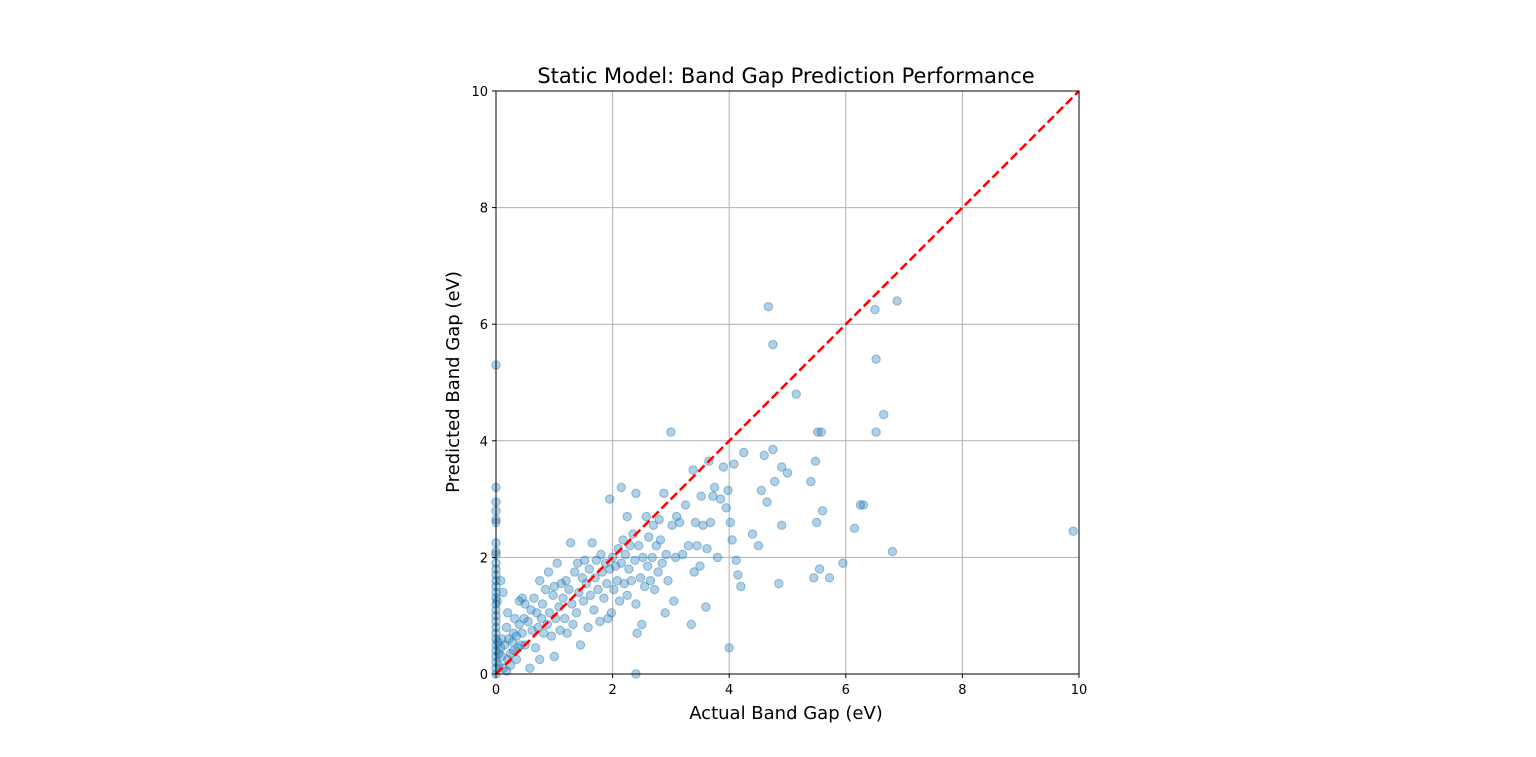 The width and height of the screenshot is (1536, 757). Describe the element at coordinates (1079, 690) in the screenshot. I see `x-tick-label: 10` at that location.